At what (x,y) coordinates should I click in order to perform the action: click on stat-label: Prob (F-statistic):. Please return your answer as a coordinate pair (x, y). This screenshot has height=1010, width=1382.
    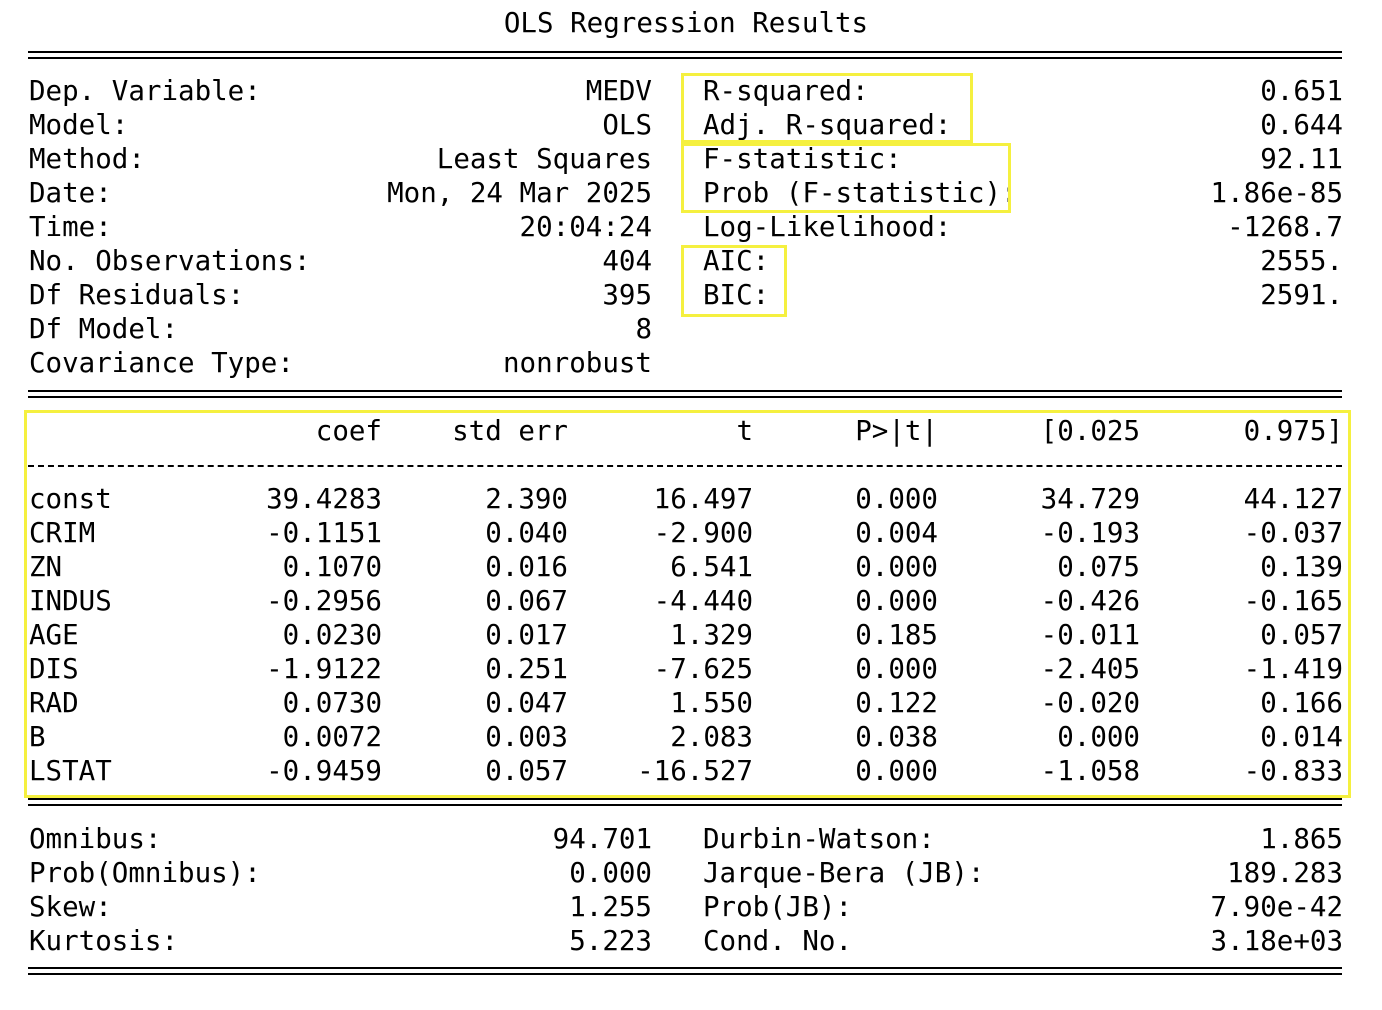
    Looking at the image, I should click on (860, 193).